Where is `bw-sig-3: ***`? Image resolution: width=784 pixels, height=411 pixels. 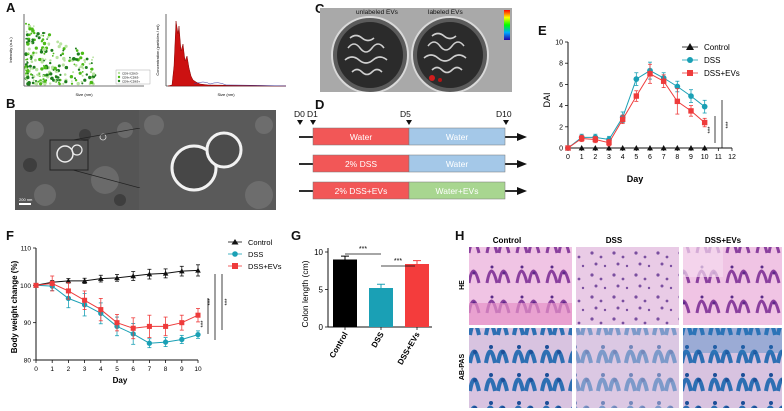 bw-sig-3: *** is located at coordinates (228, 302).